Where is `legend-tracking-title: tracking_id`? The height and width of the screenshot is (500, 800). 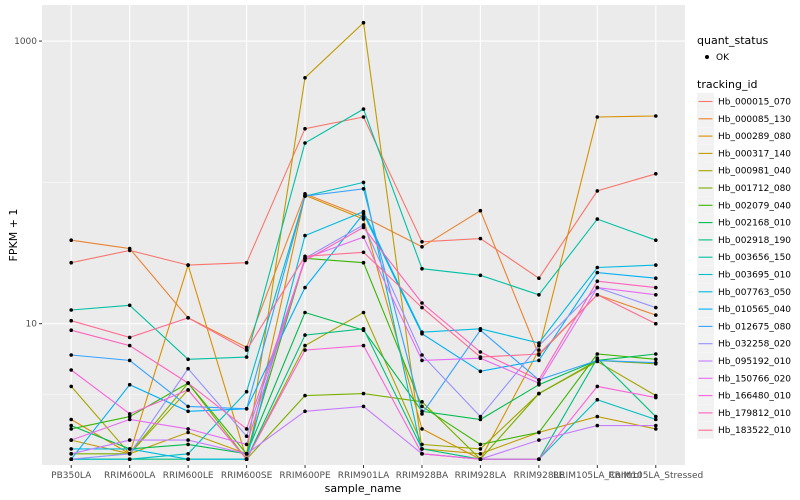 legend-tracking-title: tracking_id is located at coordinates (727, 84).